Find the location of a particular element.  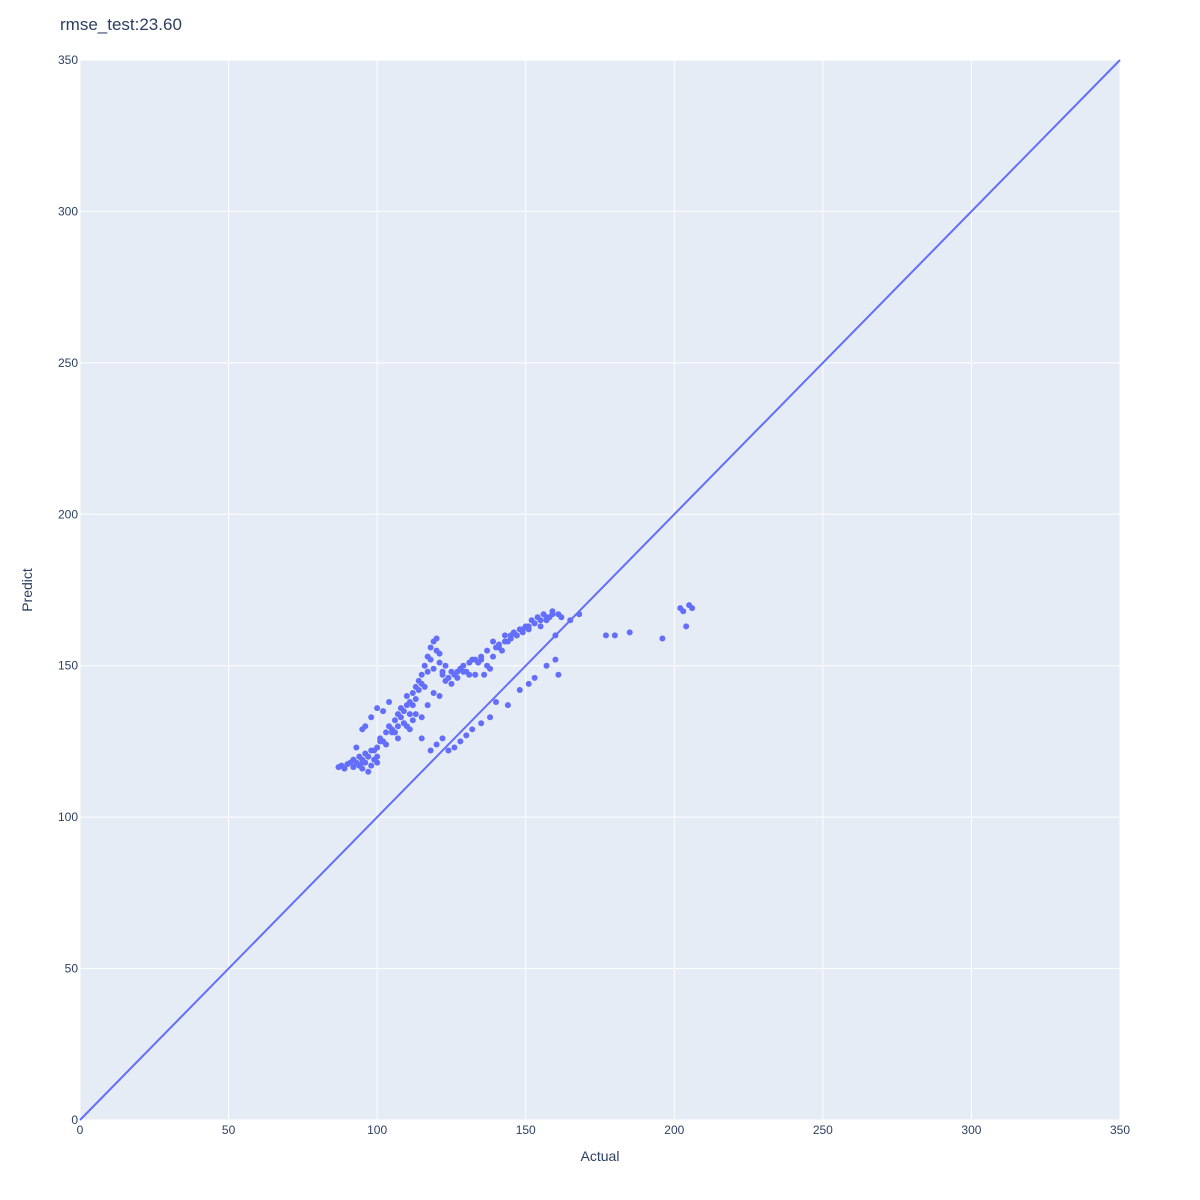

y-tick-label: 100 is located at coordinates (68, 817).